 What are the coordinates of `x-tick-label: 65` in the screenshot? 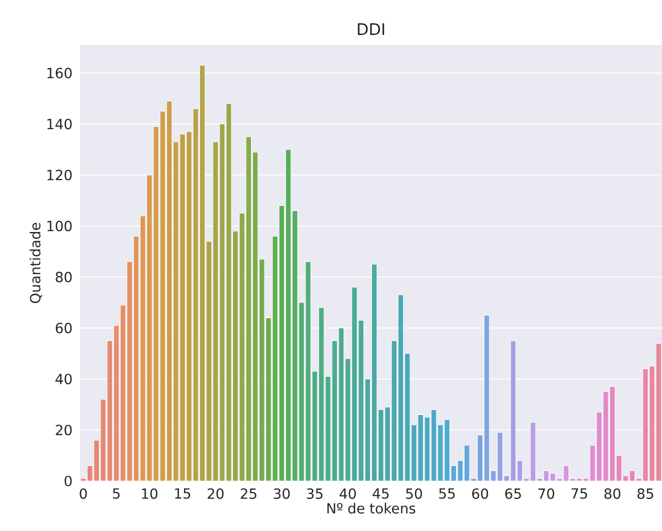 It's located at (513, 493).